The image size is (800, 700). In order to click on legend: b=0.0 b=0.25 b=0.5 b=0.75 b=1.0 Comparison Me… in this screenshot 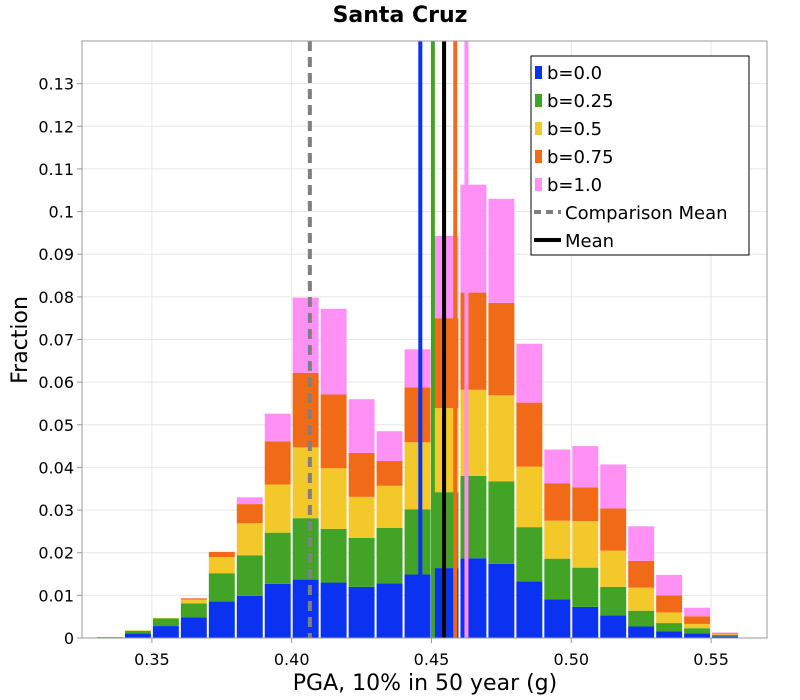, I will do `click(640, 155)`.